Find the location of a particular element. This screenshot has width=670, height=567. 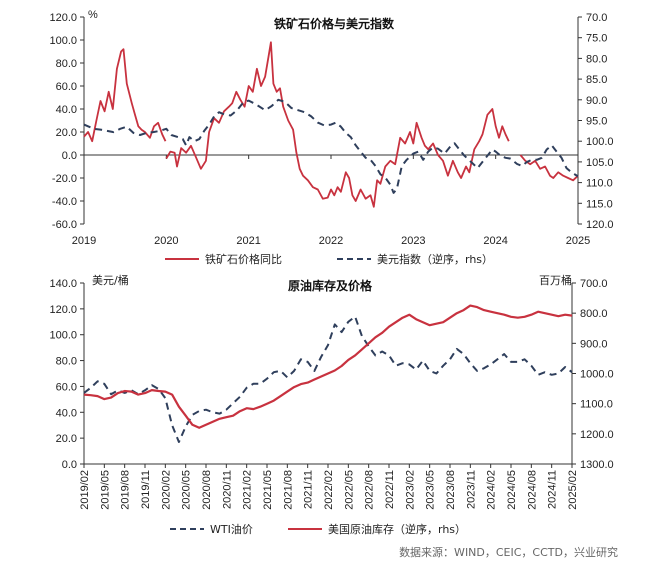

chart-2-x-tick-label: 2019/05 is located at coordinates (105, 490).